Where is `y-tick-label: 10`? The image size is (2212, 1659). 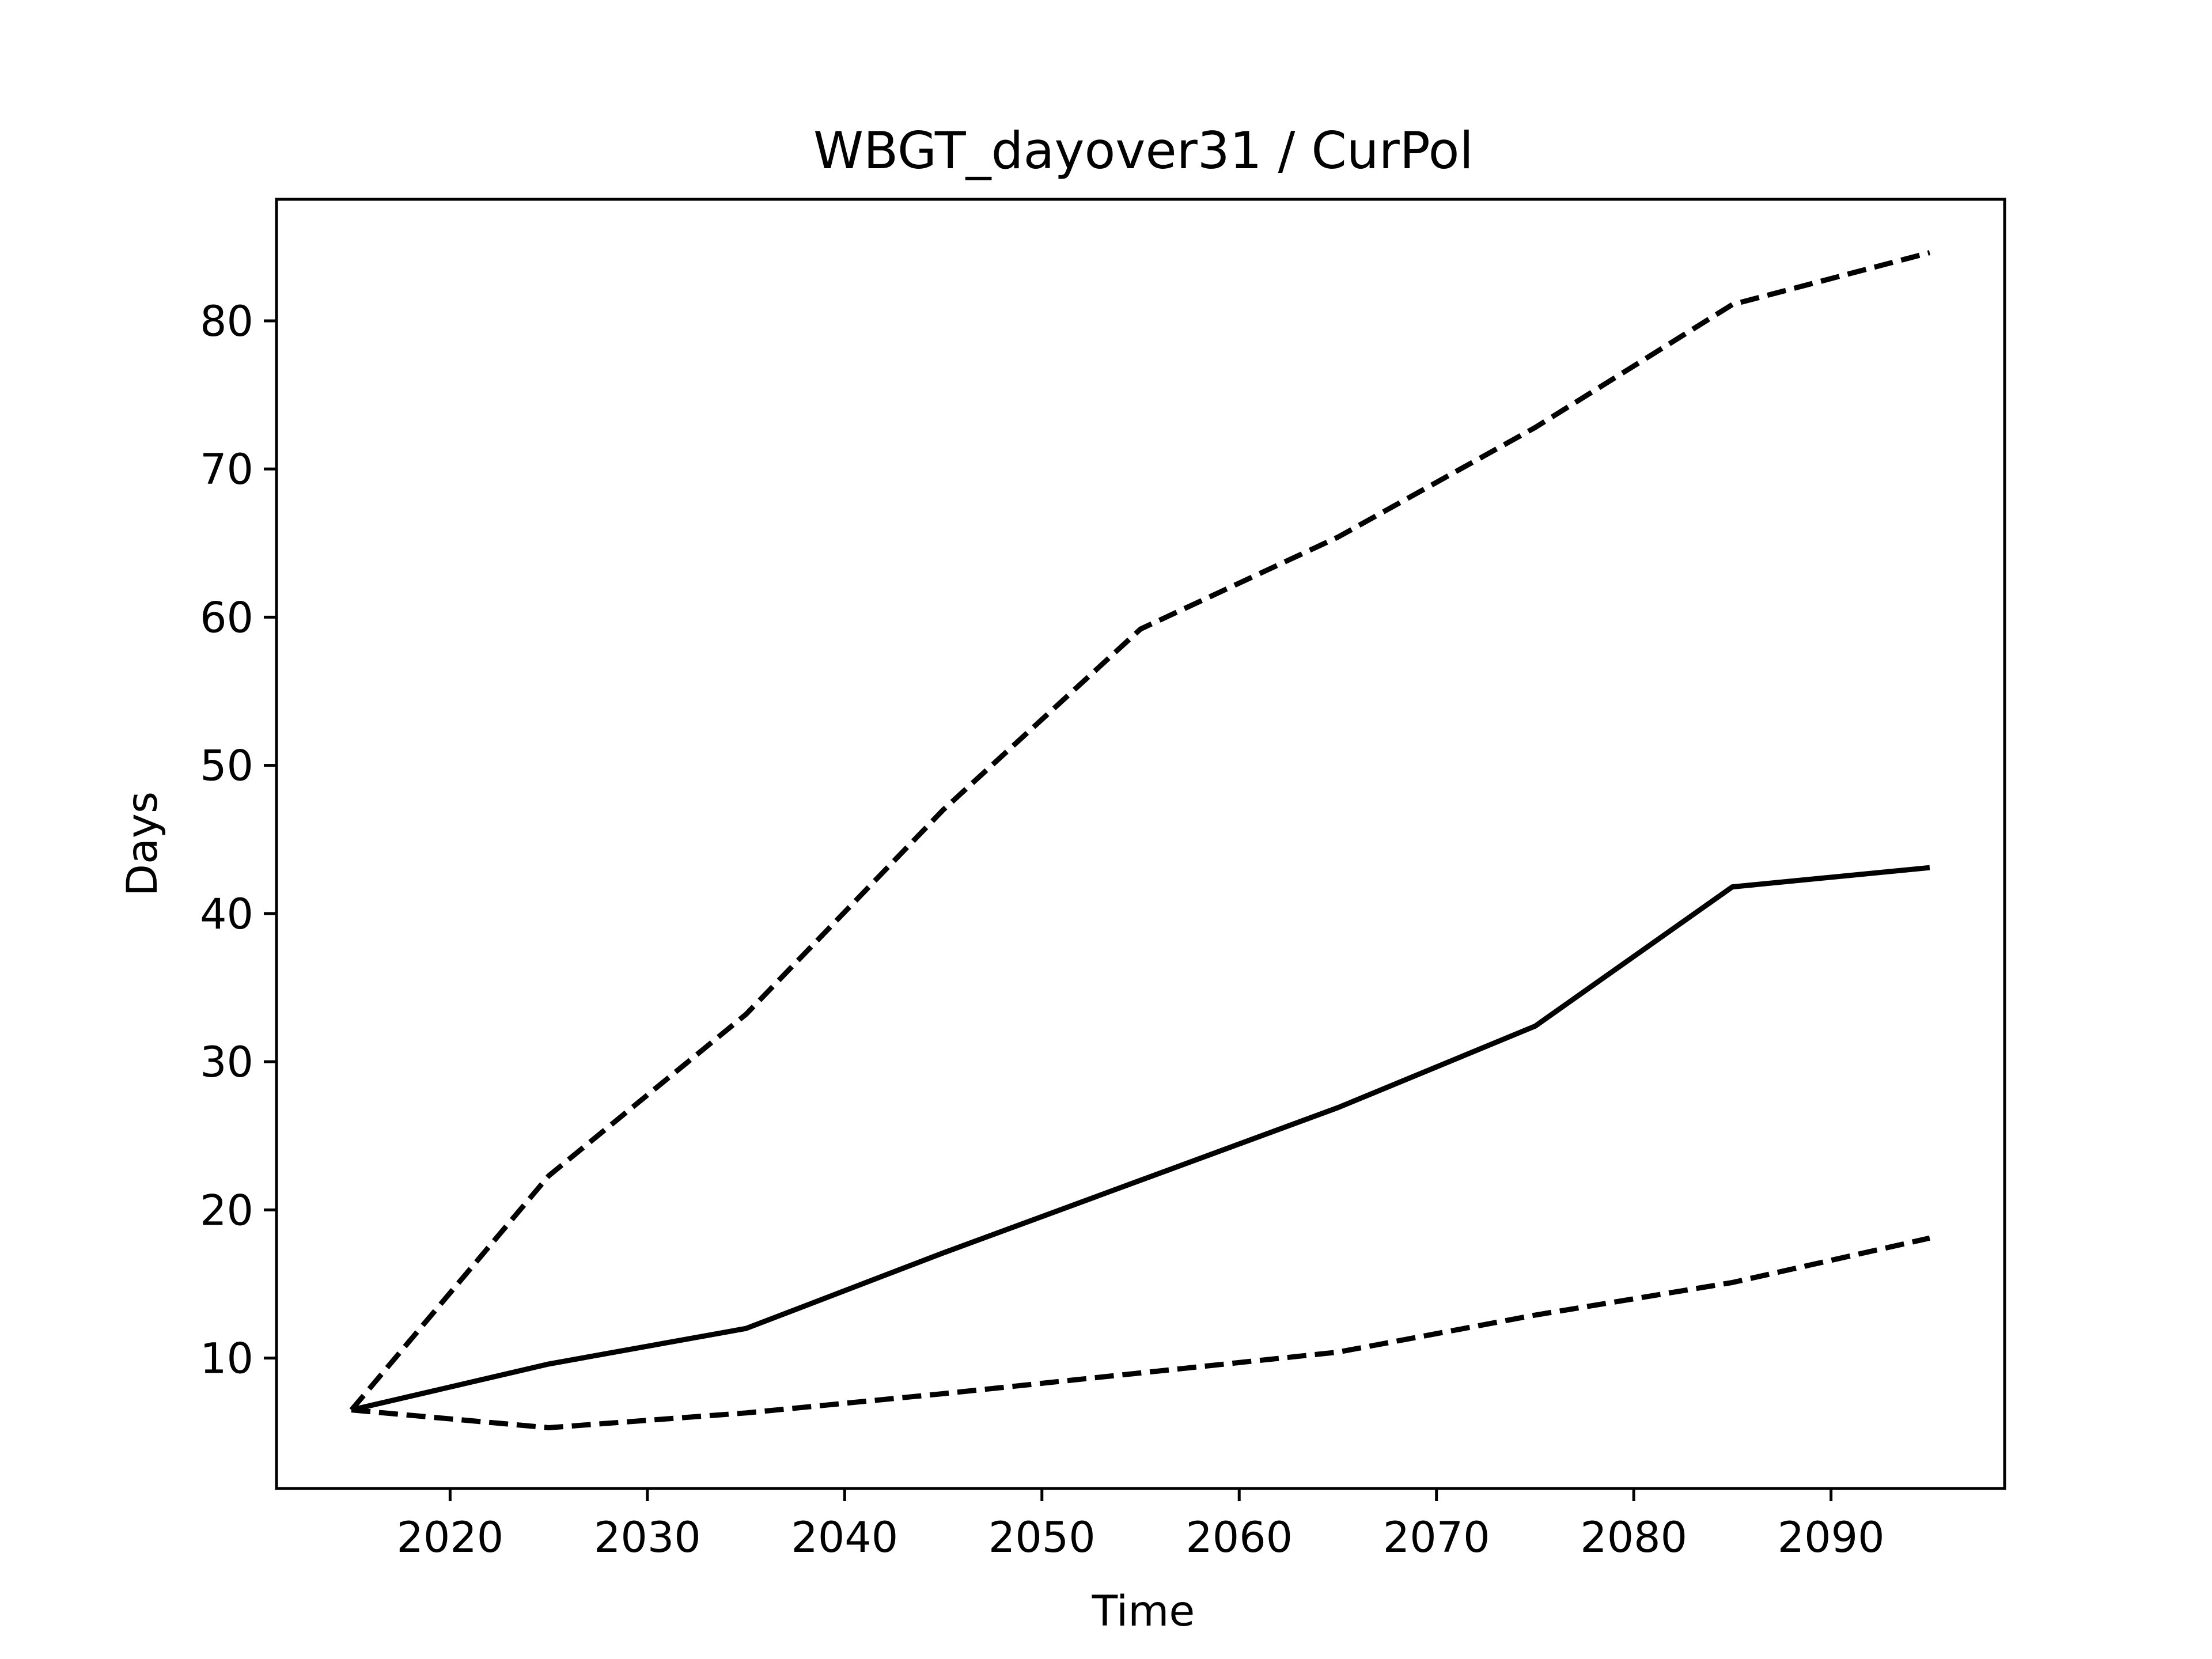 y-tick-label: 10 is located at coordinates (226, 1359).